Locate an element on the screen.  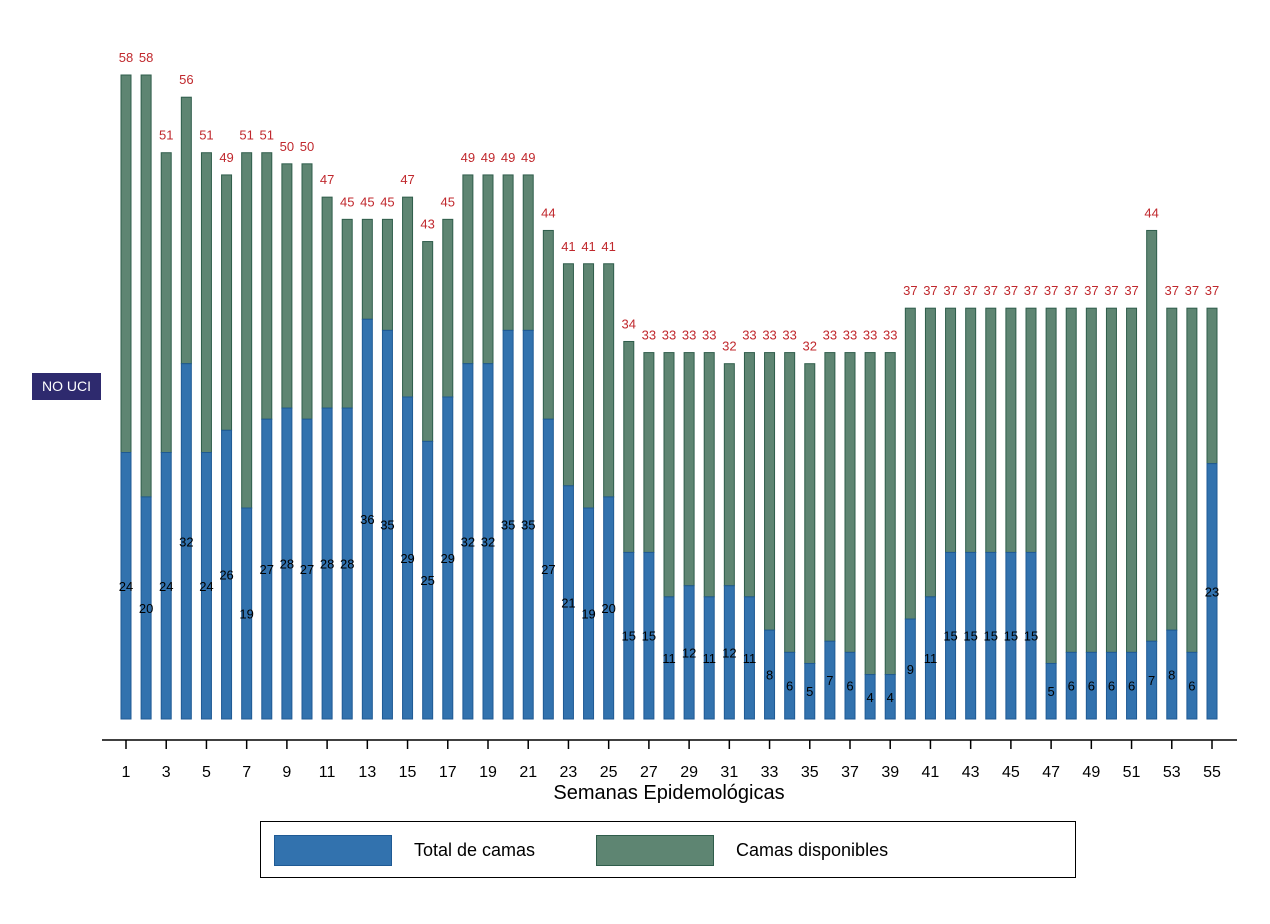
total-value-label: 51 is located at coordinates (267, 135).